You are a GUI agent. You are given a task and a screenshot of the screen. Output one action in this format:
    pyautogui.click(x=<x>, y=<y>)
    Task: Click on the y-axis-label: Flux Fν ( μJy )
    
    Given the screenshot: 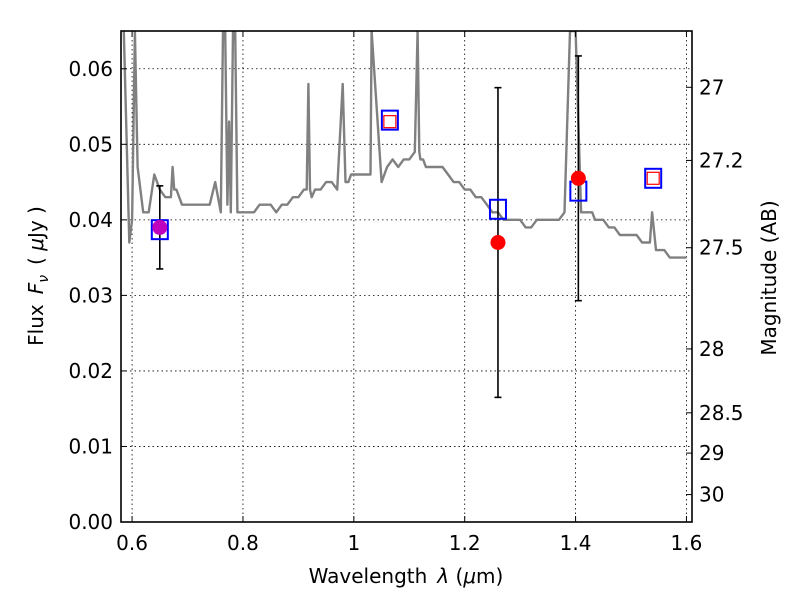 What is the action you would take?
    pyautogui.click(x=38, y=276)
    